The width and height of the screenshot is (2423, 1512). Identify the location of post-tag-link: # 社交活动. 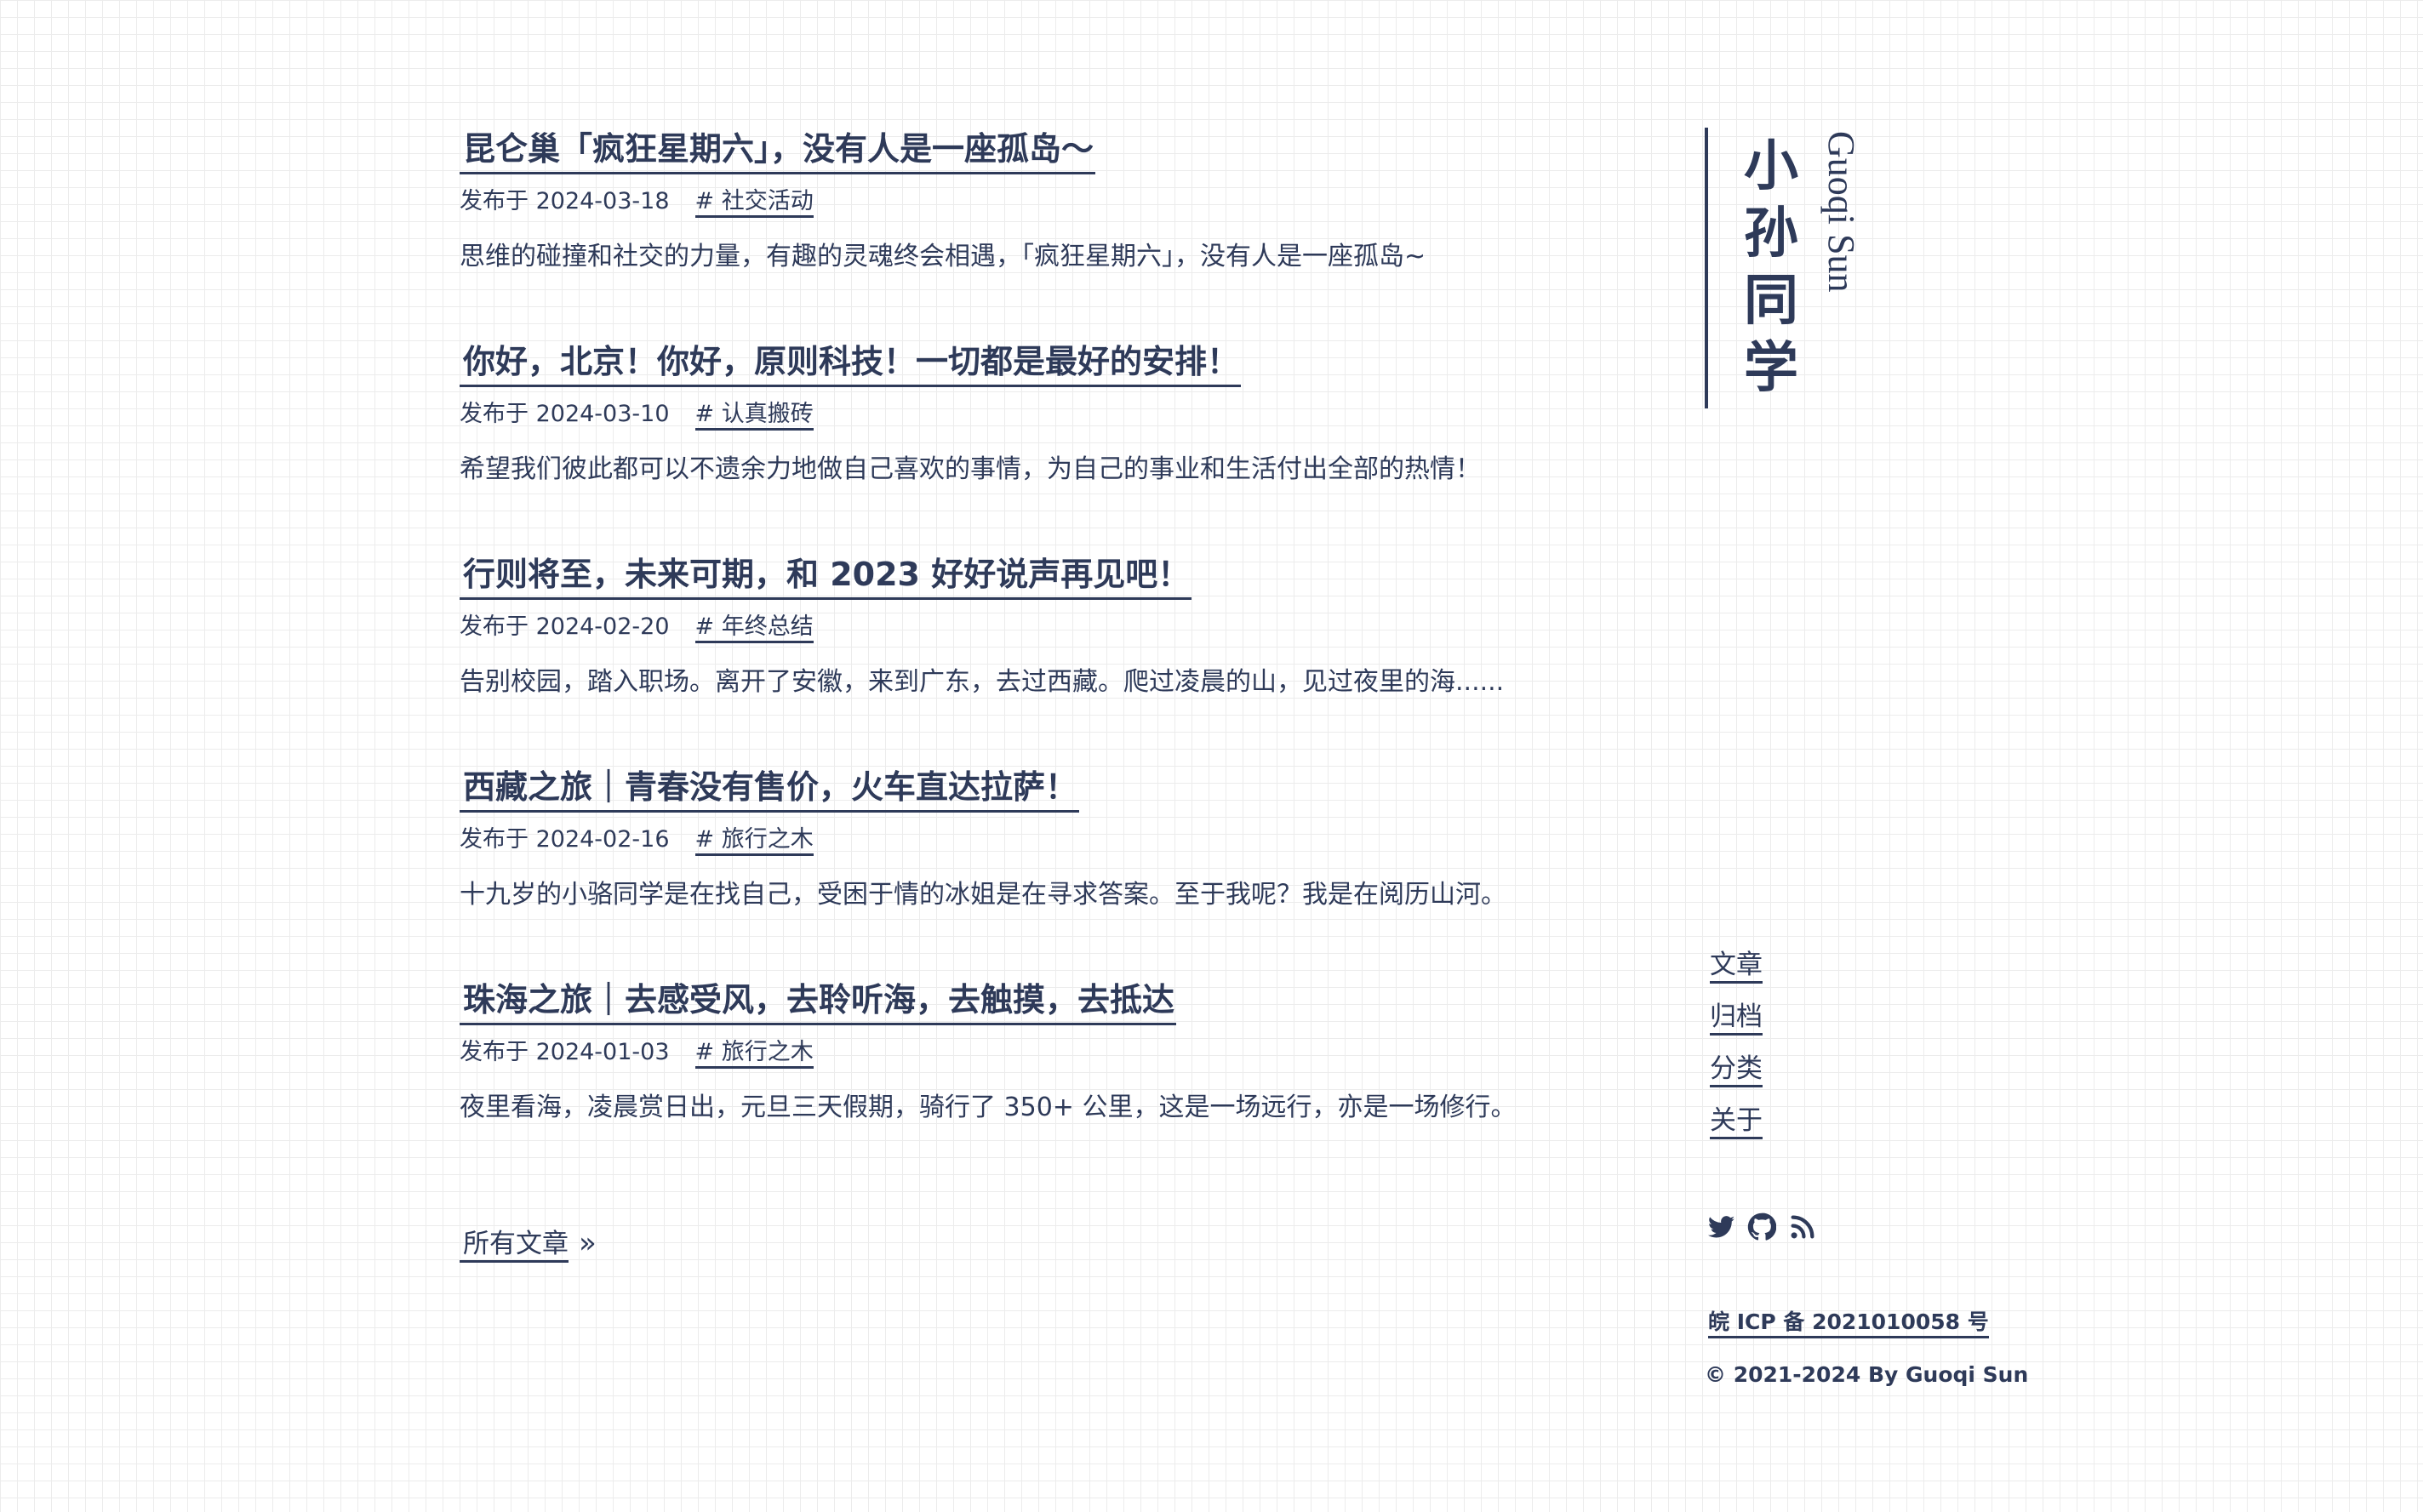
(754, 203).